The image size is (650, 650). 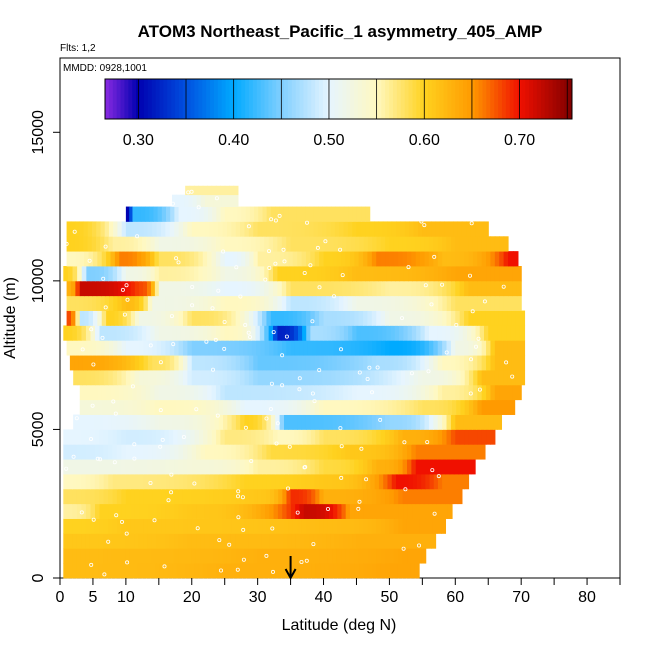 I want to click on colorbar: 0.30 0.40 0.50 0.60 0.70, so click(x=338, y=113).